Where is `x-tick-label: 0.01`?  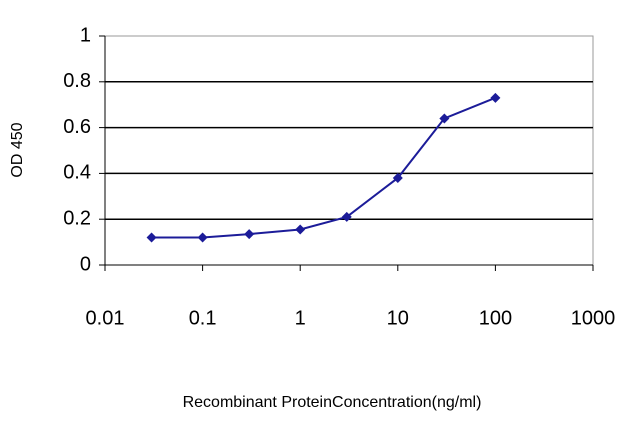
x-tick-label: 0.01 is located at coordinates (105, 318).